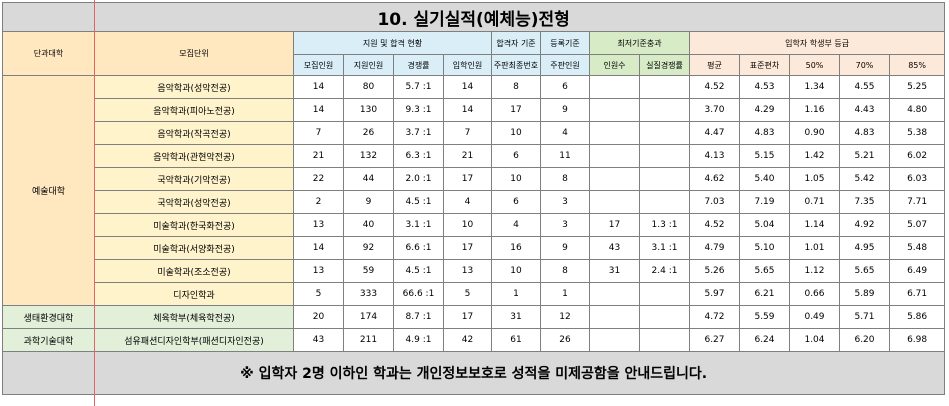  Describe the element at coordinates (392, 43) in the screenshot. I see `header-group-apply: 지원 및 합격 현황` at that location.